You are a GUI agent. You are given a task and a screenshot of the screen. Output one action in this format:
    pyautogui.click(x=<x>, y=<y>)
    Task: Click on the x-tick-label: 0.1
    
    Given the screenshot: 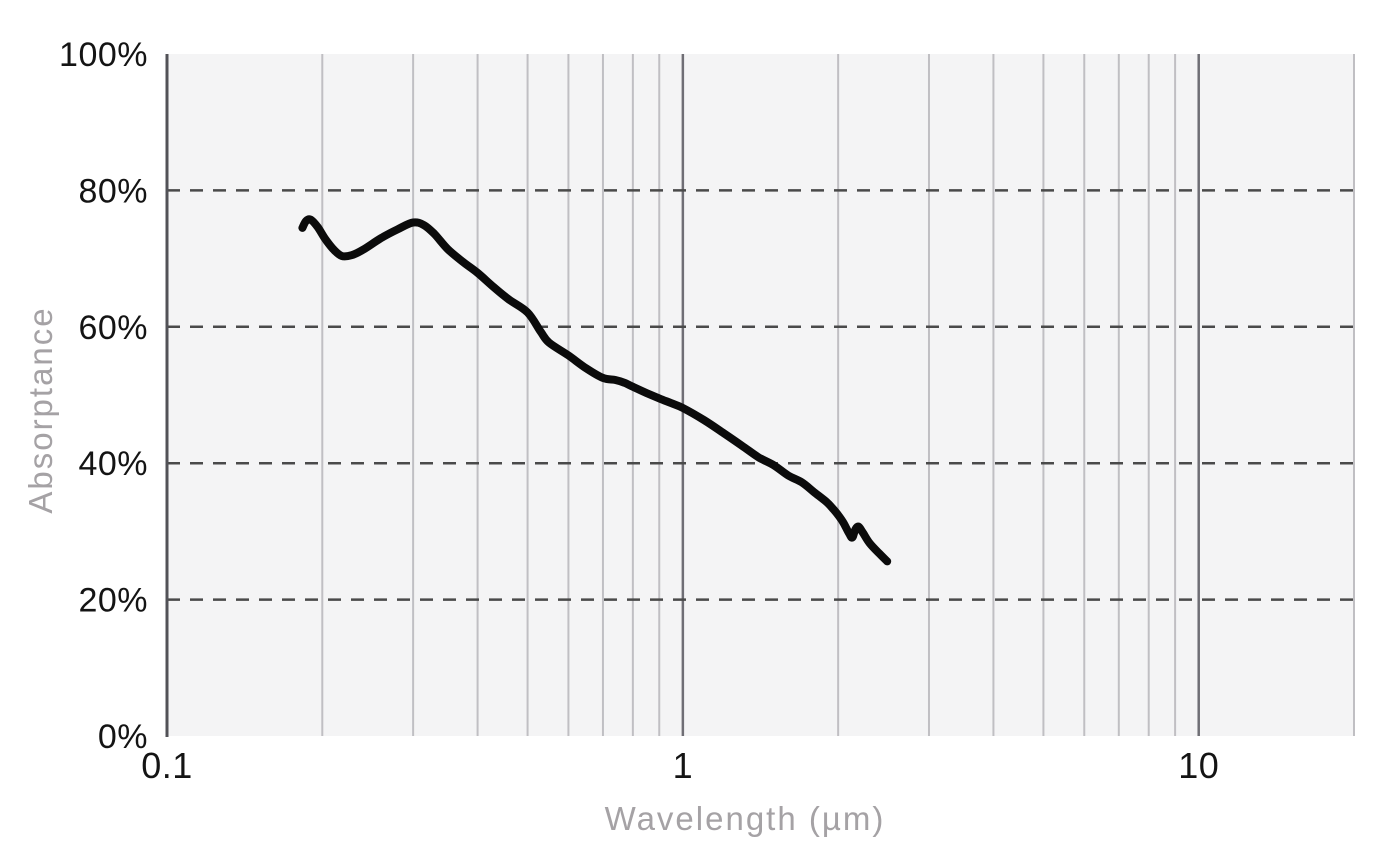 What is the action you would take?
    pyautogui.click(x=167, y=765)
    